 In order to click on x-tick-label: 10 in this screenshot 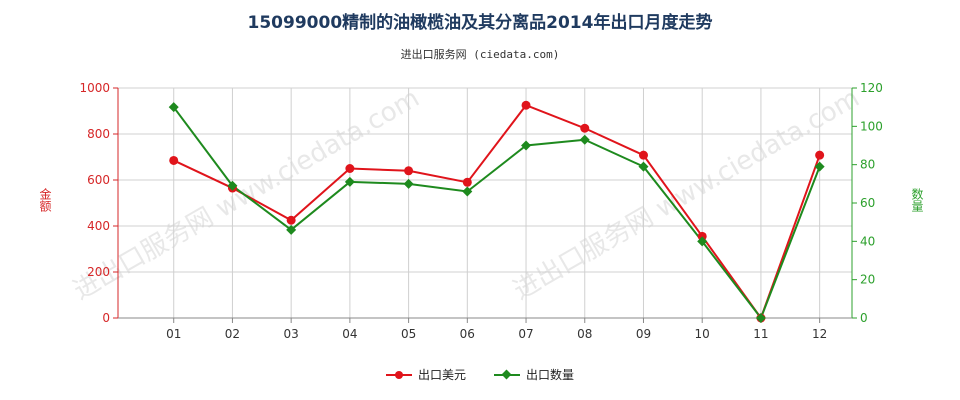, I will do `click(702, 334)`.